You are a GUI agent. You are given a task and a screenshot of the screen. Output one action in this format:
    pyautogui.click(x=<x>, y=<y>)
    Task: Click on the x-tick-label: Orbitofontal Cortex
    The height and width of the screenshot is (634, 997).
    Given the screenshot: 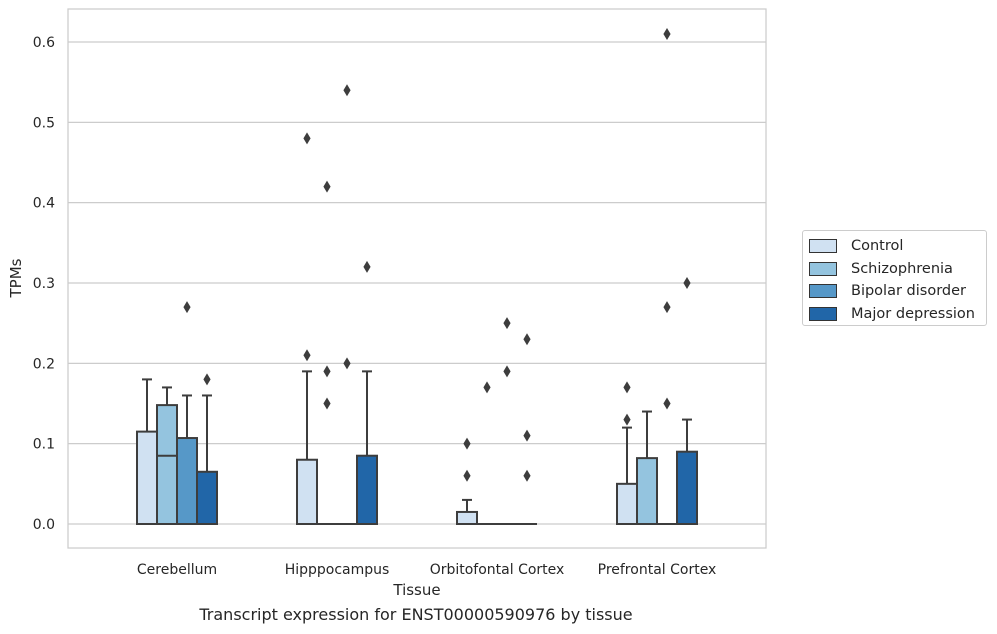 What is the action you would take?
    pyautogui.click(x=497, y=570)
    